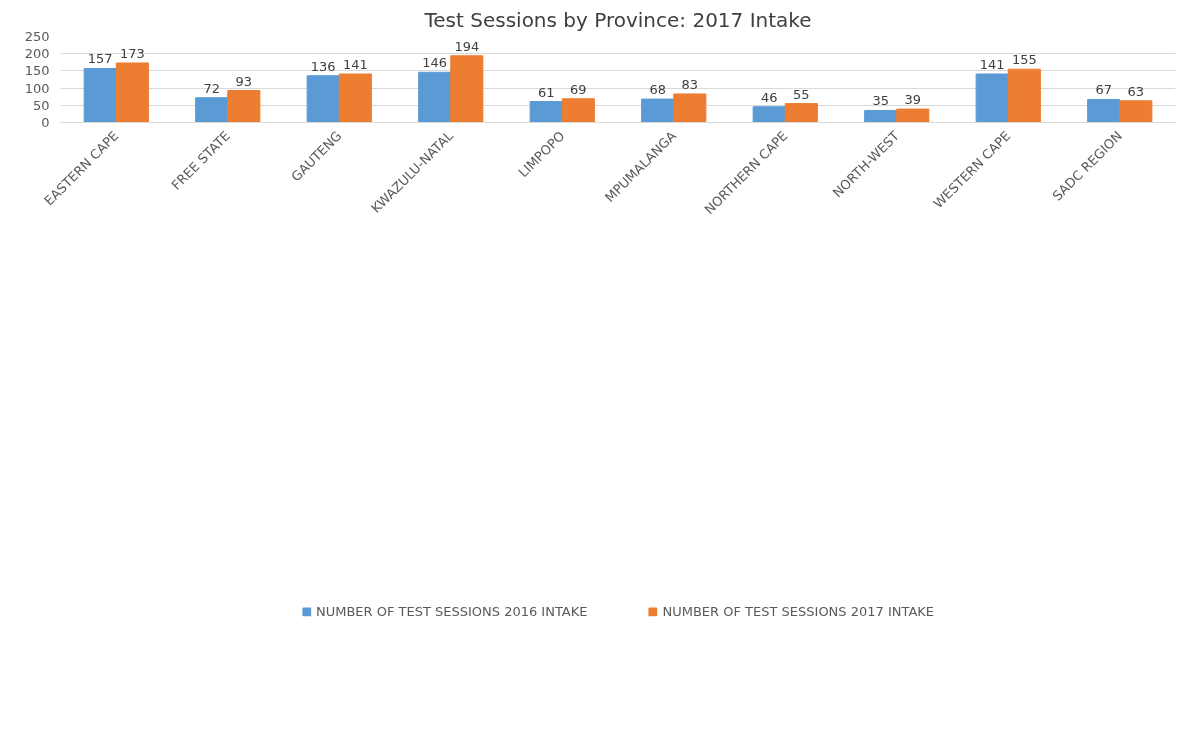  I want to click on chart-title: Test Sessions by Province: 2017 Intake, so click(617, 19).